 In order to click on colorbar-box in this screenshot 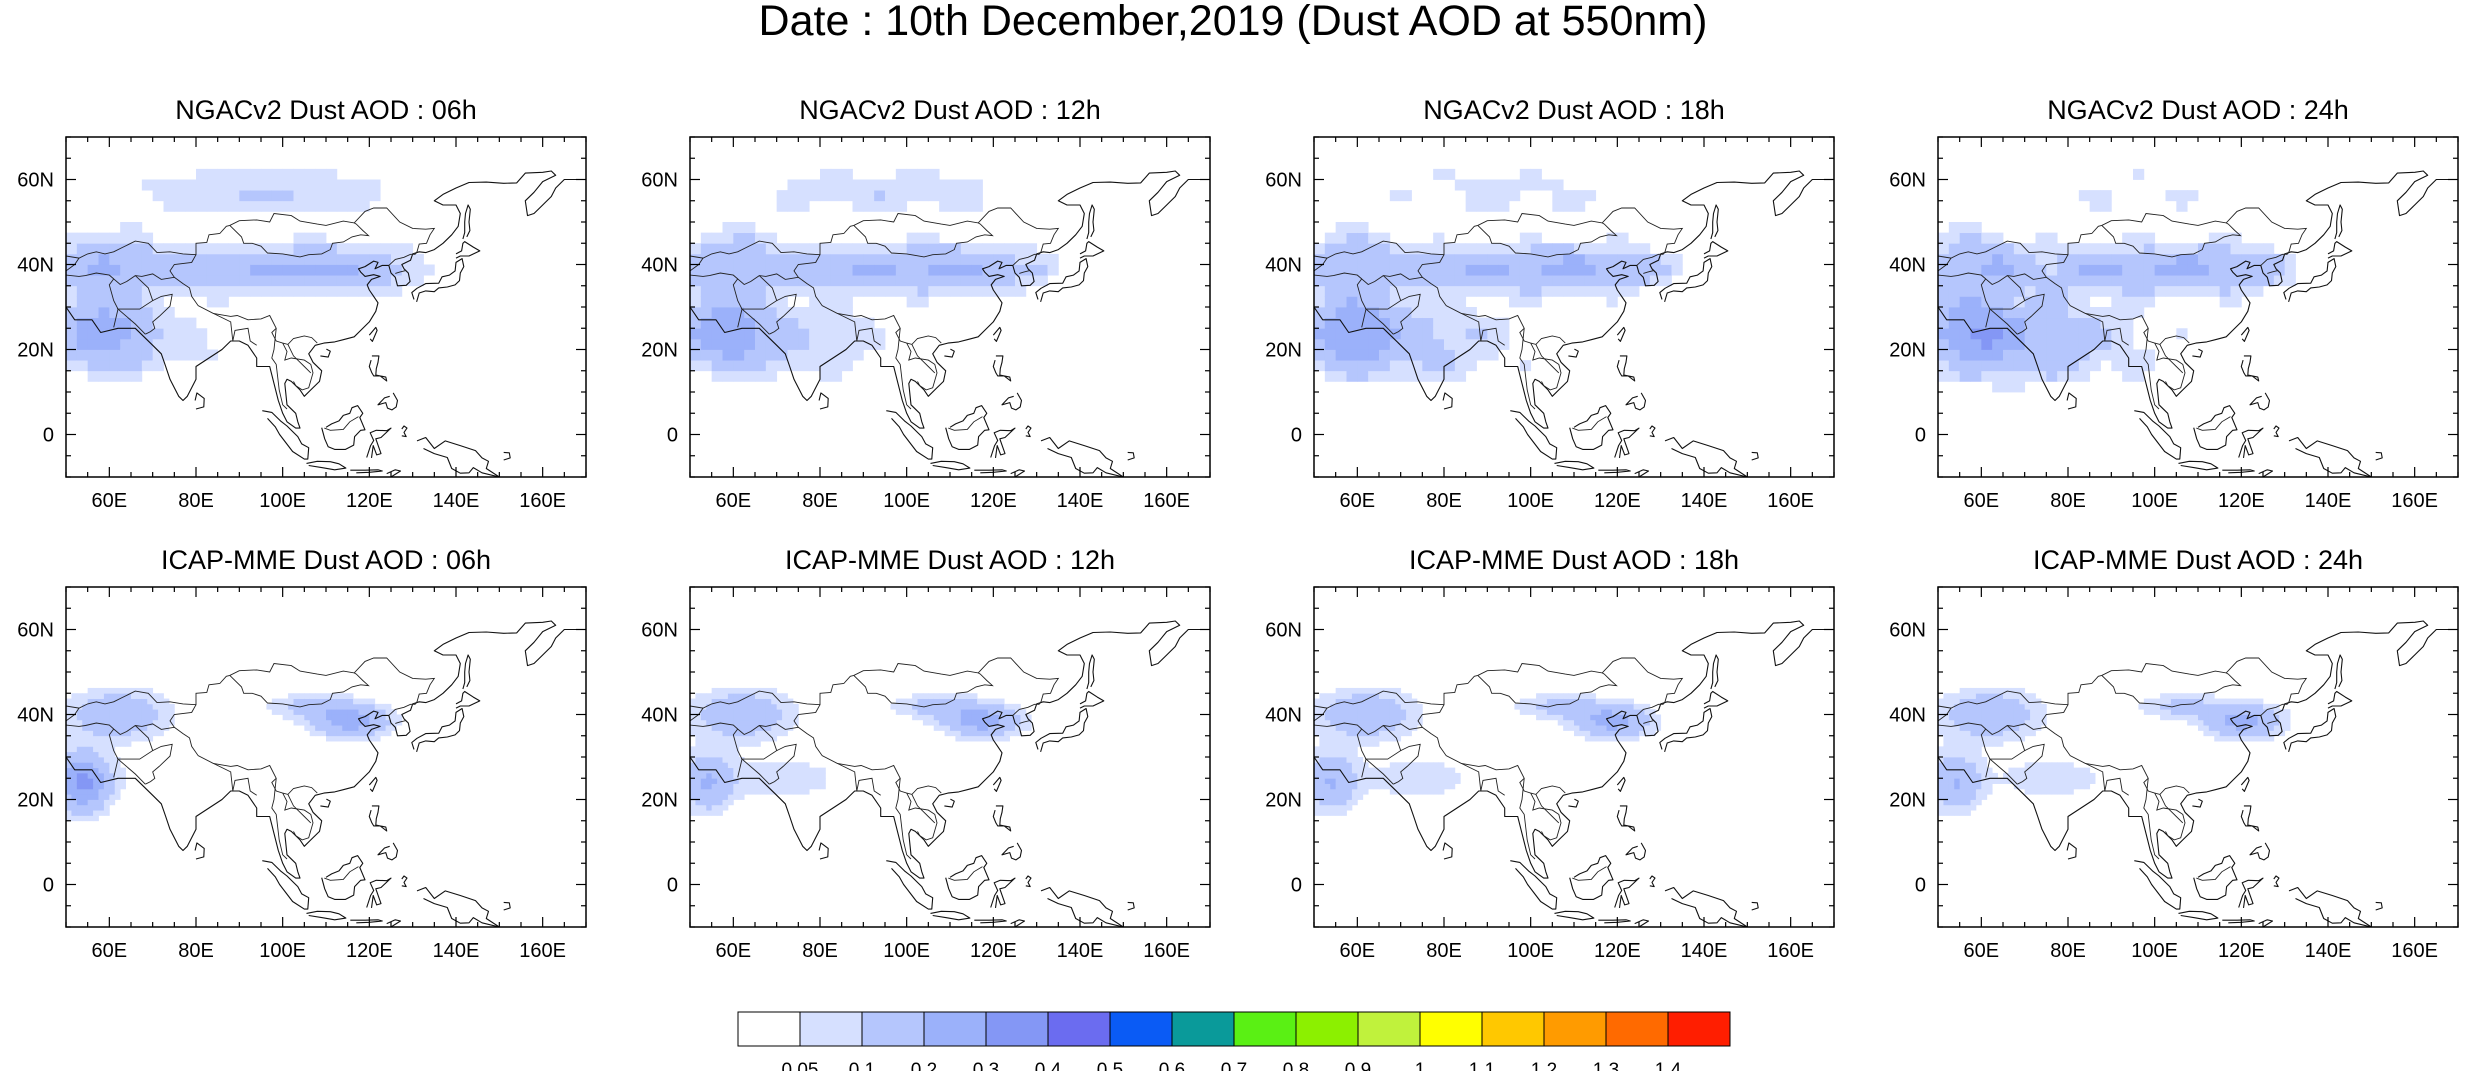, I will do `click(1327, 1029)`.